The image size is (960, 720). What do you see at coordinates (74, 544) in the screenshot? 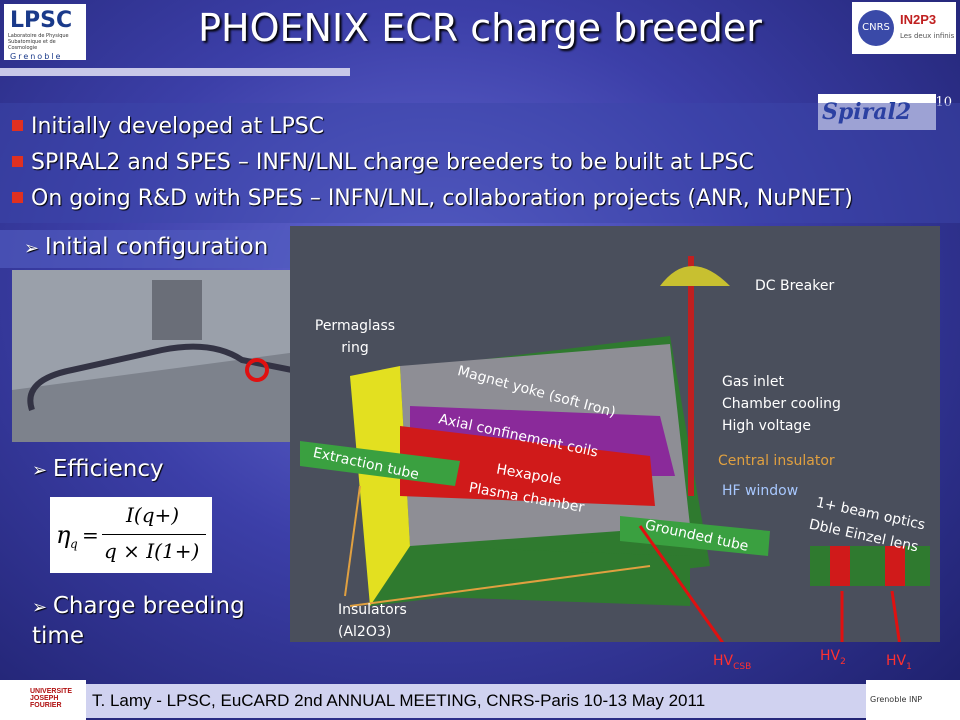
I see `formula-sub: q` at bounding box center [74, 544].